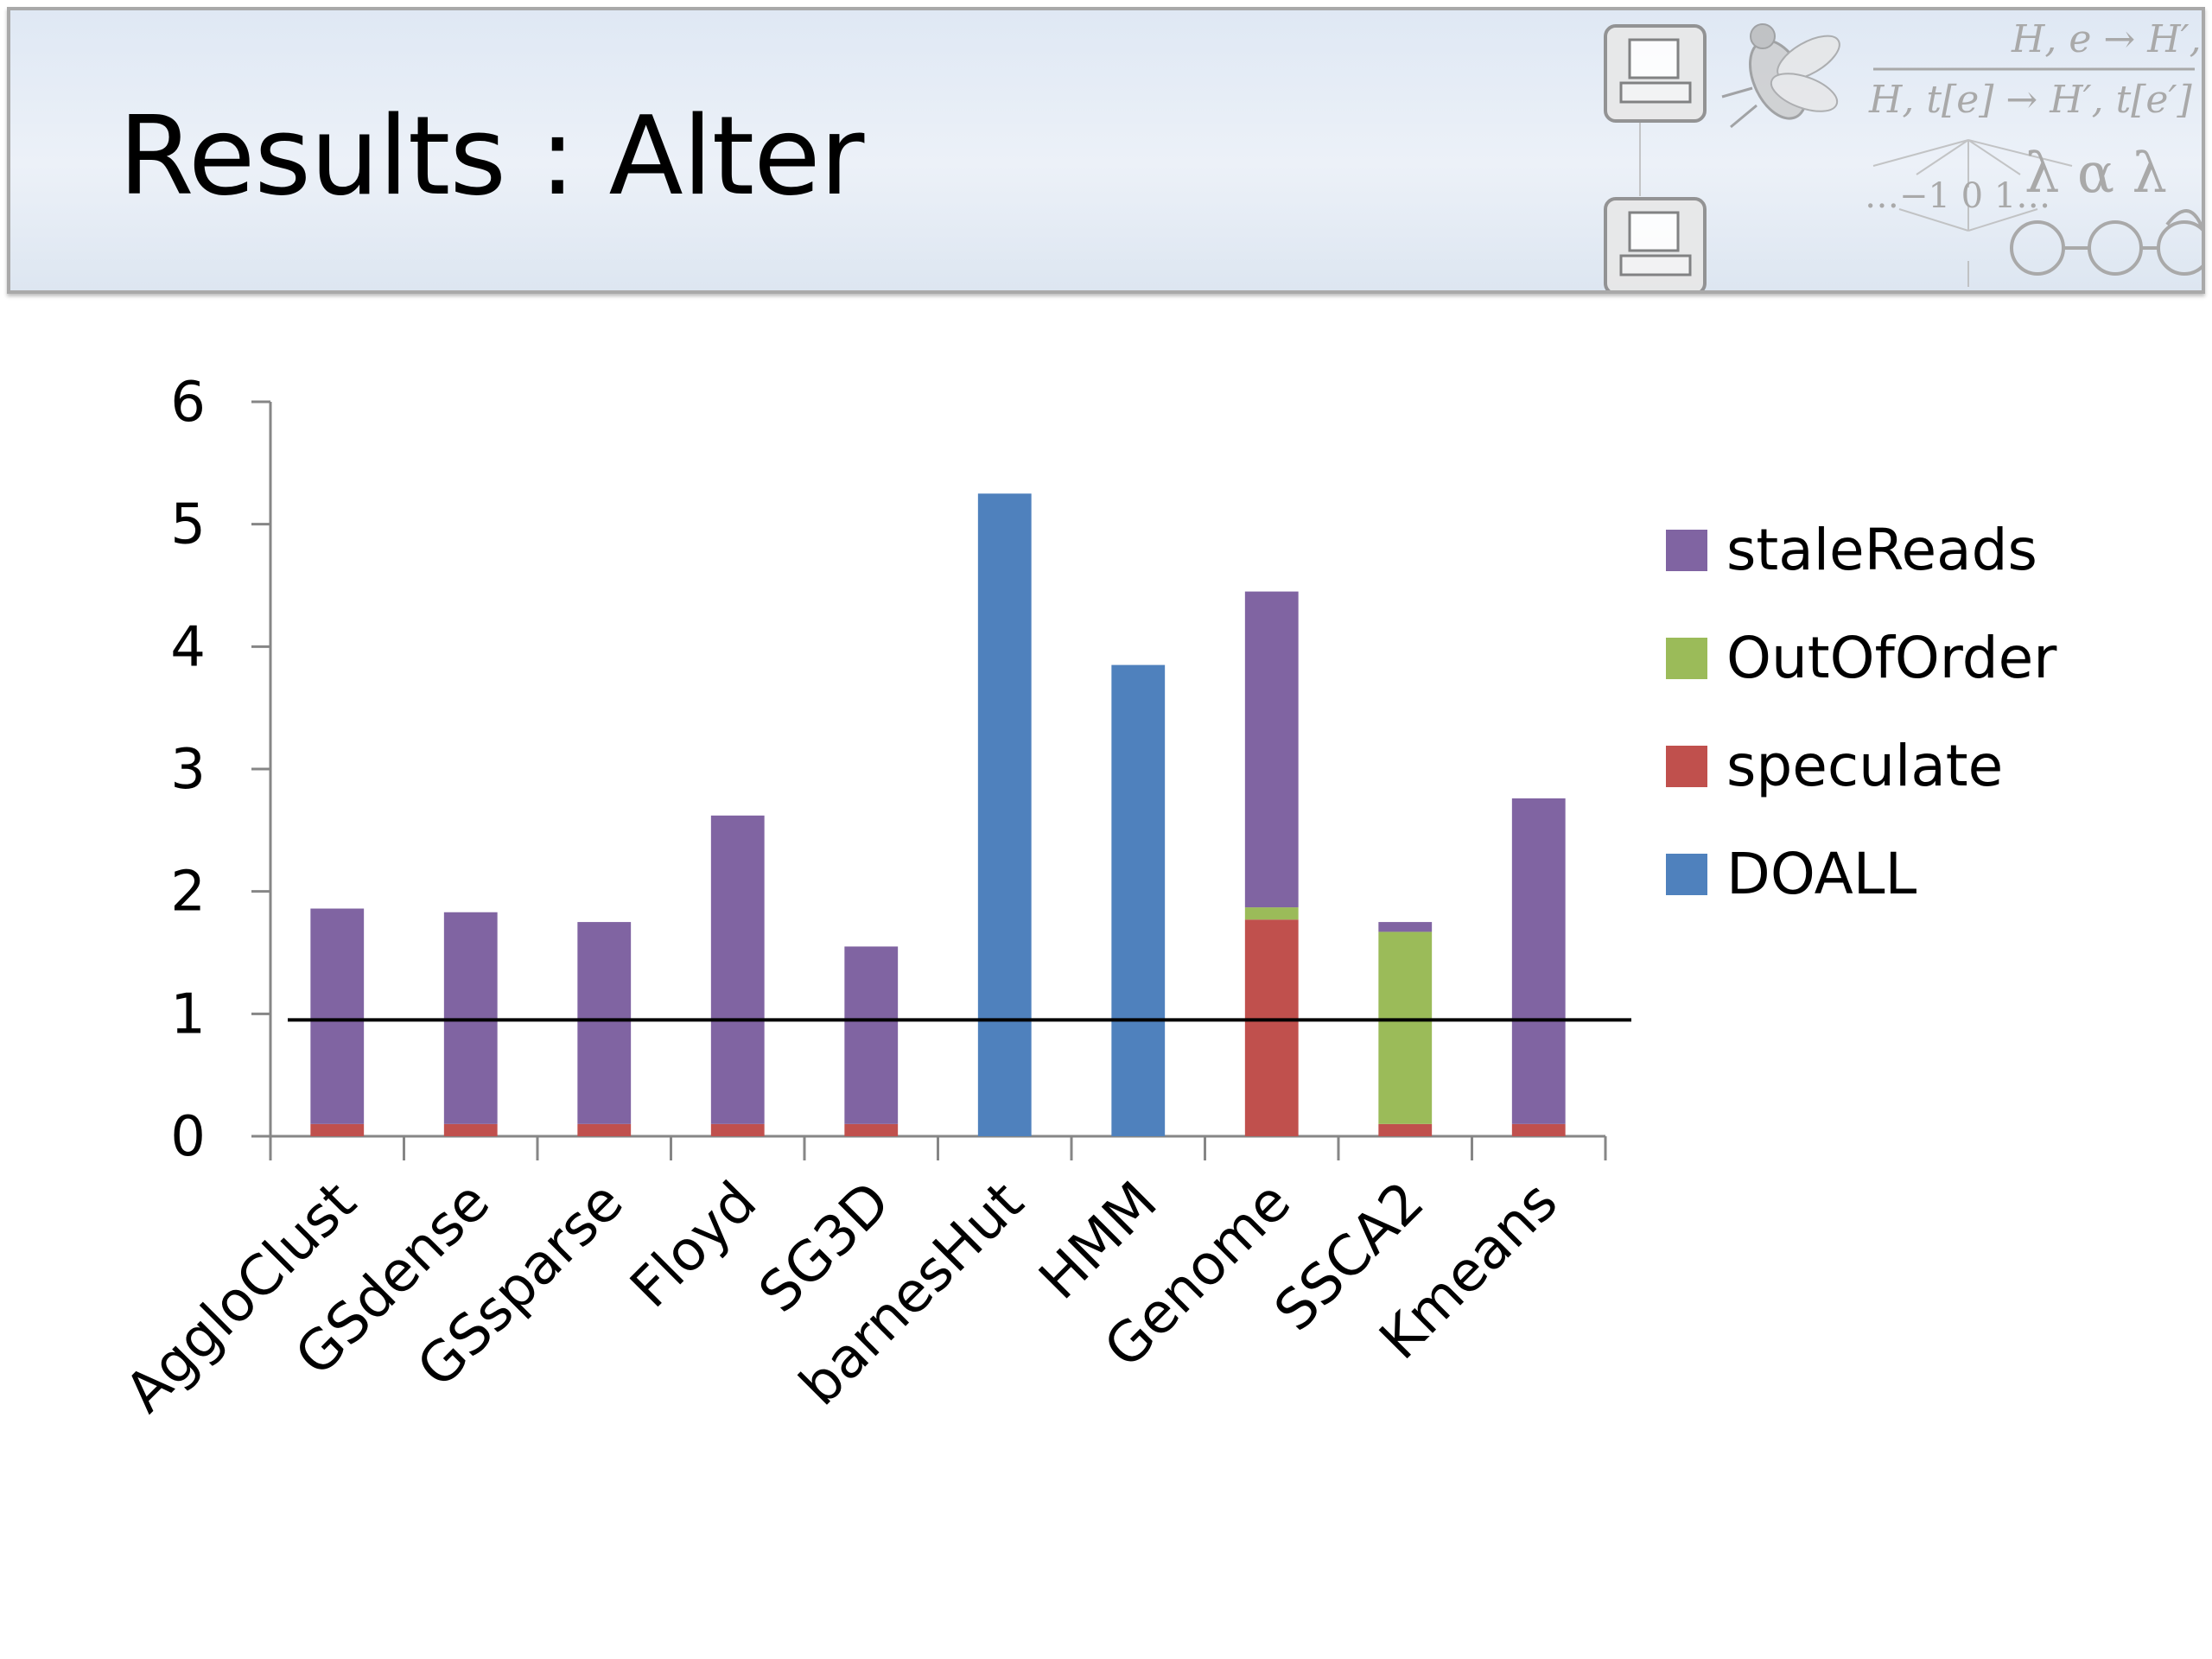 The image size is (2212, 1659). Describe the element at coordinates (188, 403) in the screenshot. I see `y-tick-label: 6` at that location.